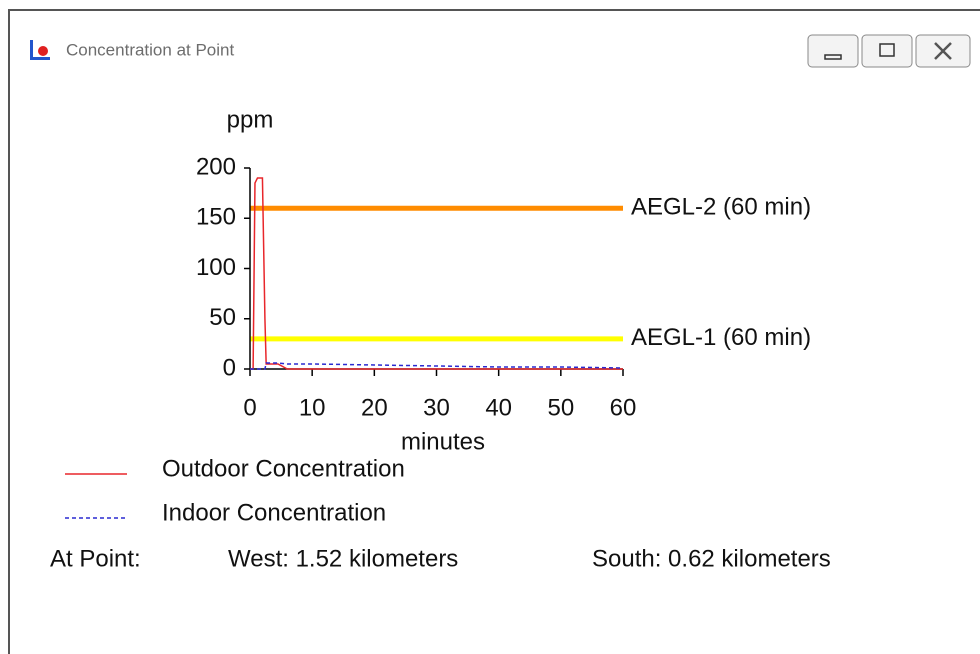 This screenshot has height=654, width=980. Describe the element at coordinates (436, 407) in the screenshot. I see `x-tick-label: 30` at that location.